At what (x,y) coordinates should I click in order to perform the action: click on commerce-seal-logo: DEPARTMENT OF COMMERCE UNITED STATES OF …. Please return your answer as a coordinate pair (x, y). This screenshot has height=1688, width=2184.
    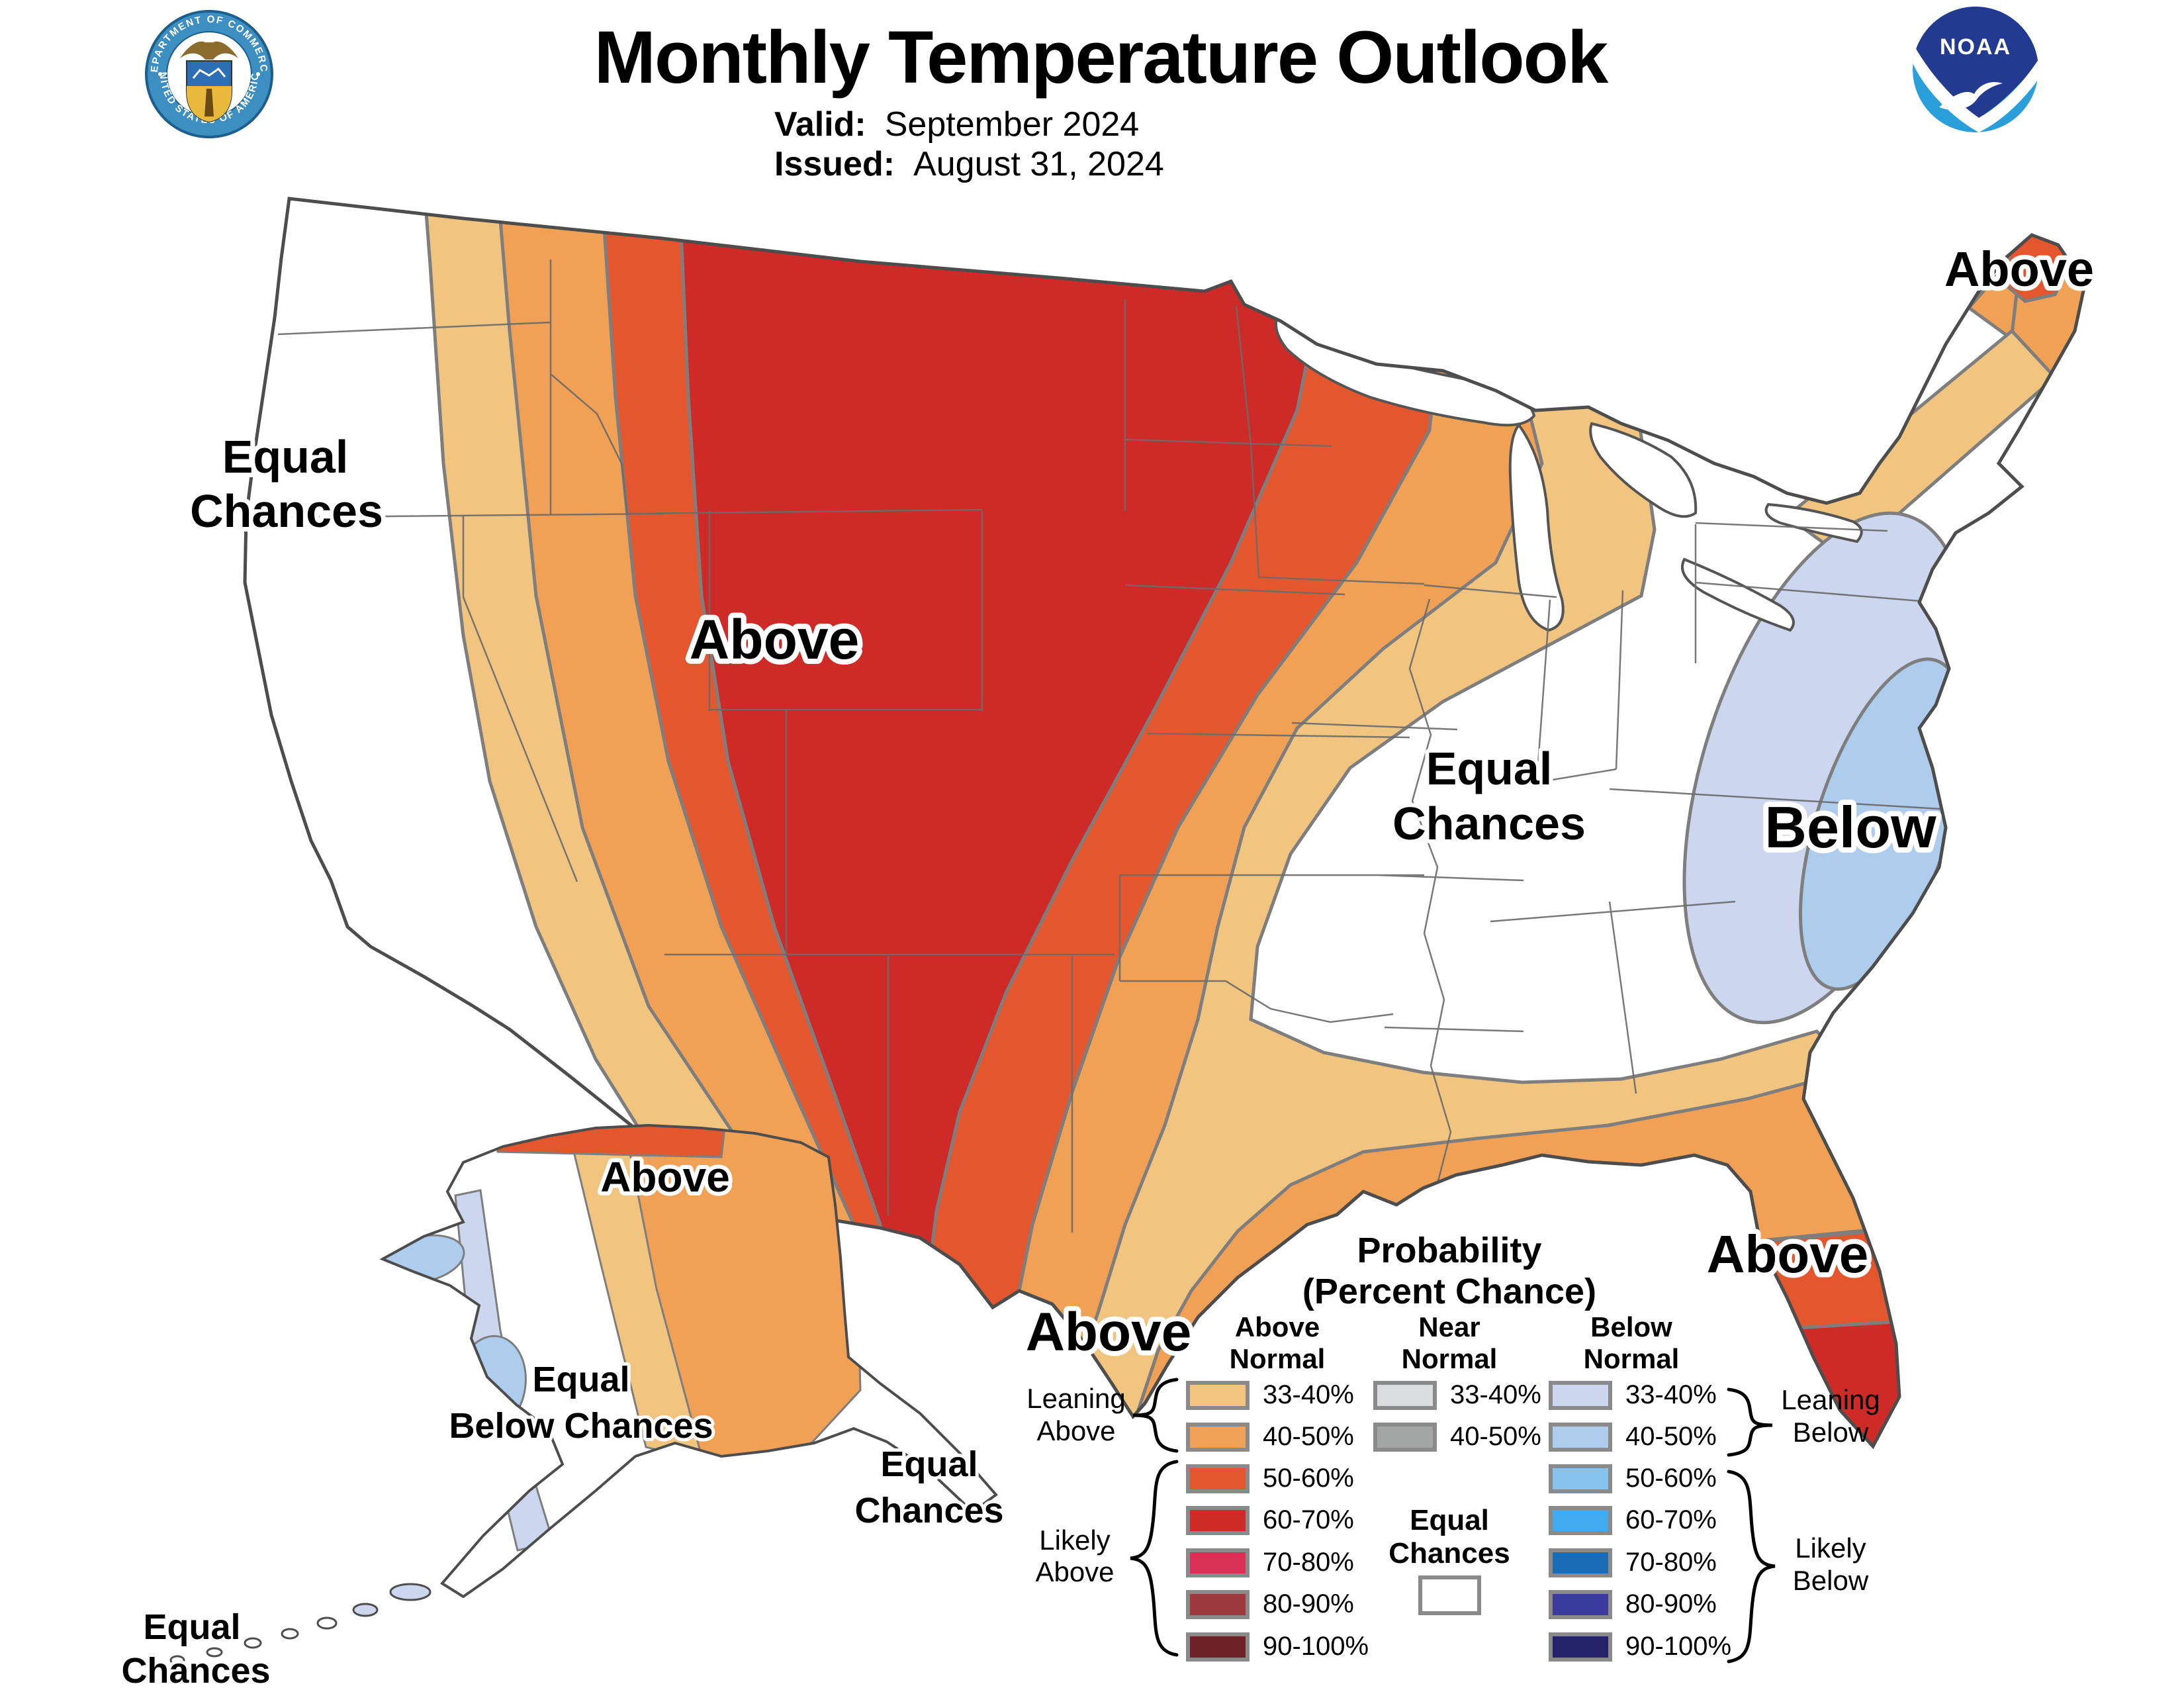
    Looking at the image, I should click on (208, 73).